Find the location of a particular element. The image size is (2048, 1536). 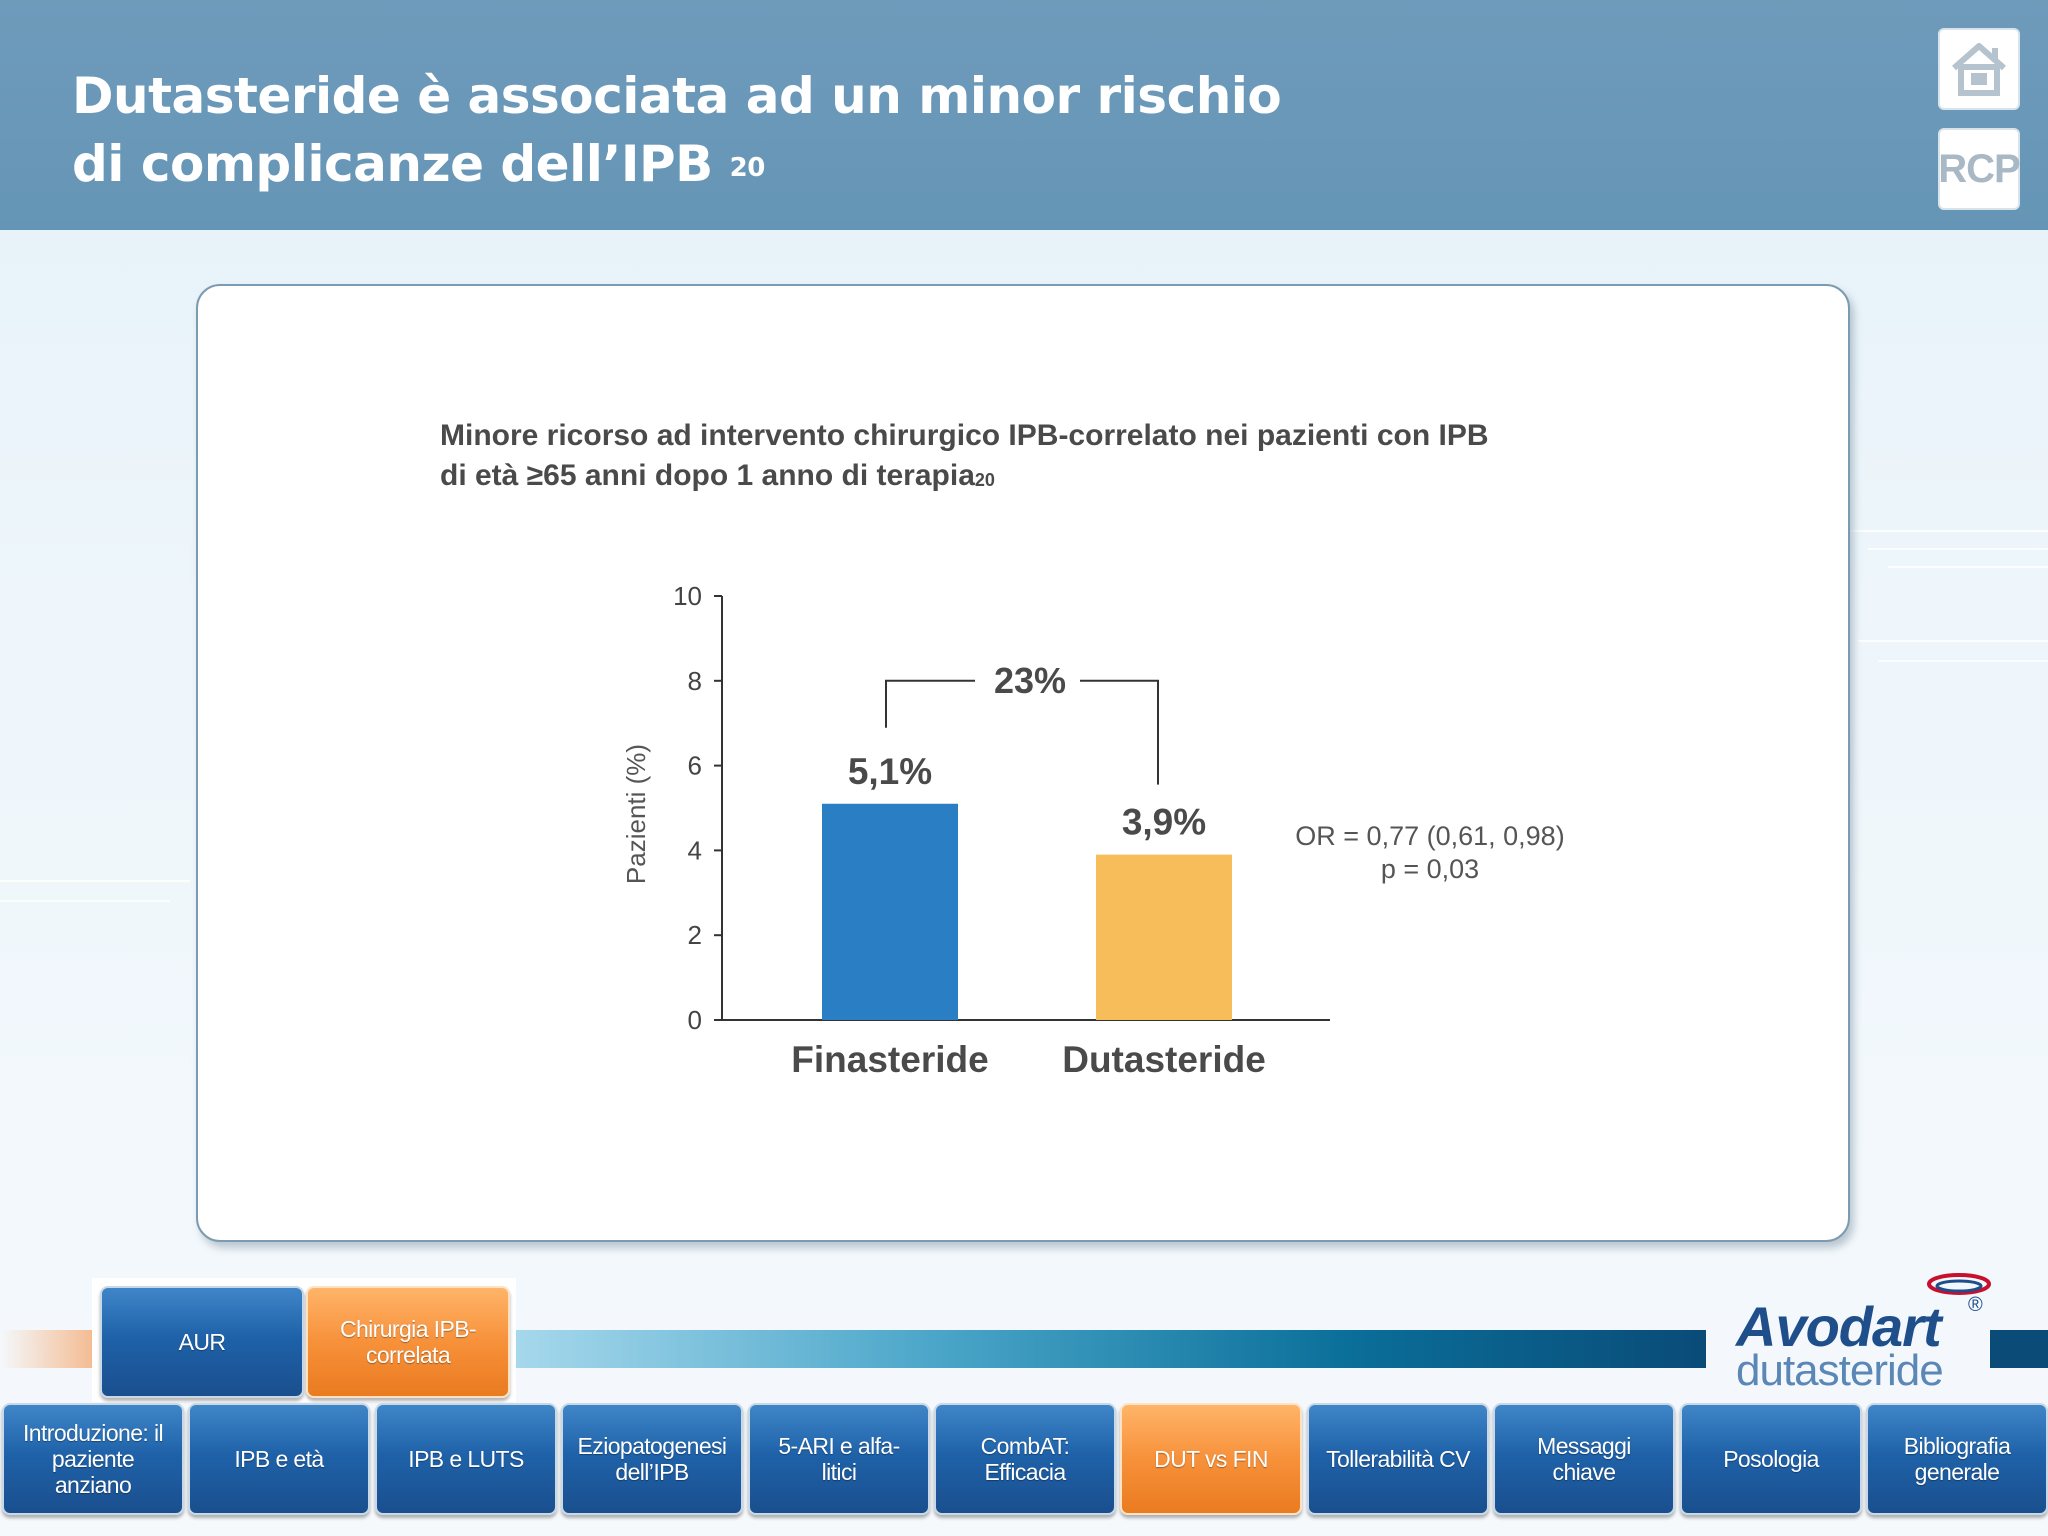

rcp-label: RCP is located at coordinates (1979, 168).